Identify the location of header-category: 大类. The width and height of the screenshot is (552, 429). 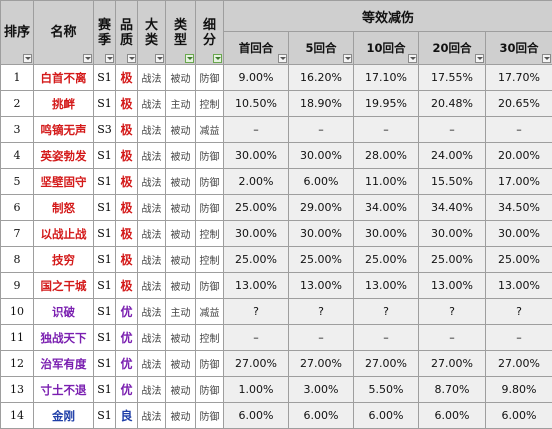
(152, 33).